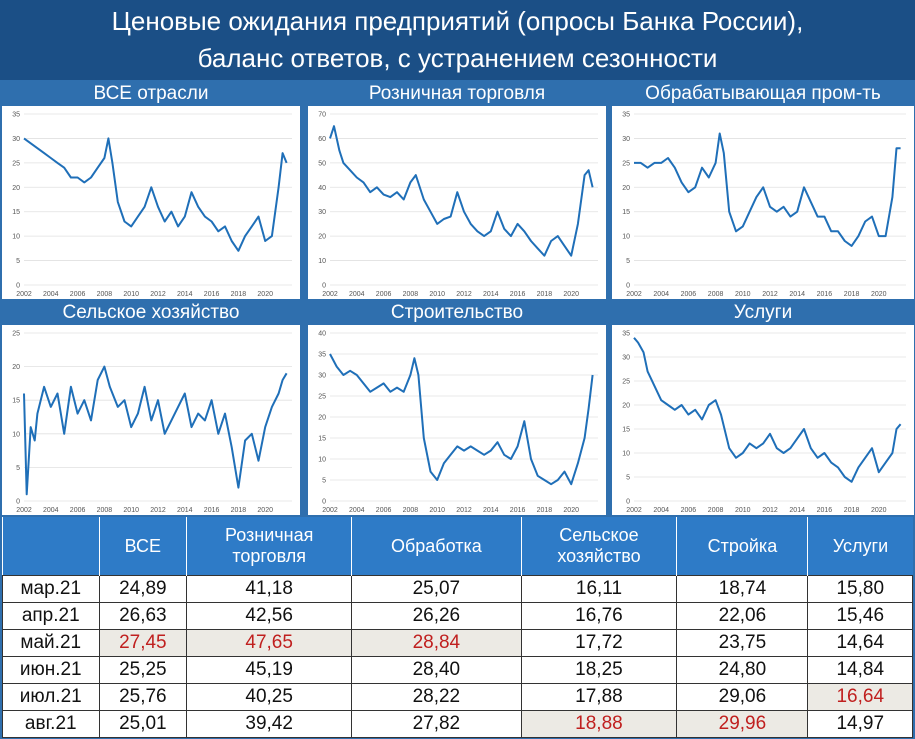 This screenshot has height=739, width=915. Describe the element at coordinates (742, 643) in the screenshot. I see `table-cell: 23,75` at that location.